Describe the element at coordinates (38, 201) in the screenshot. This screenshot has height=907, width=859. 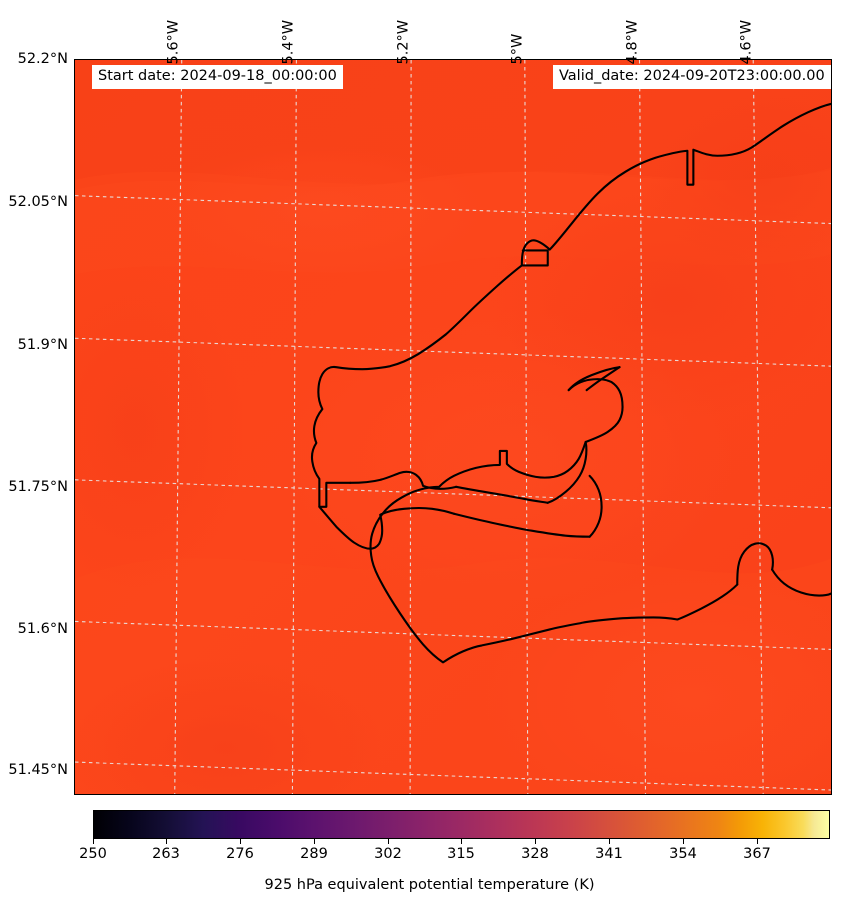
I see `lat-tick-label-1: 52.05°N` at that location.